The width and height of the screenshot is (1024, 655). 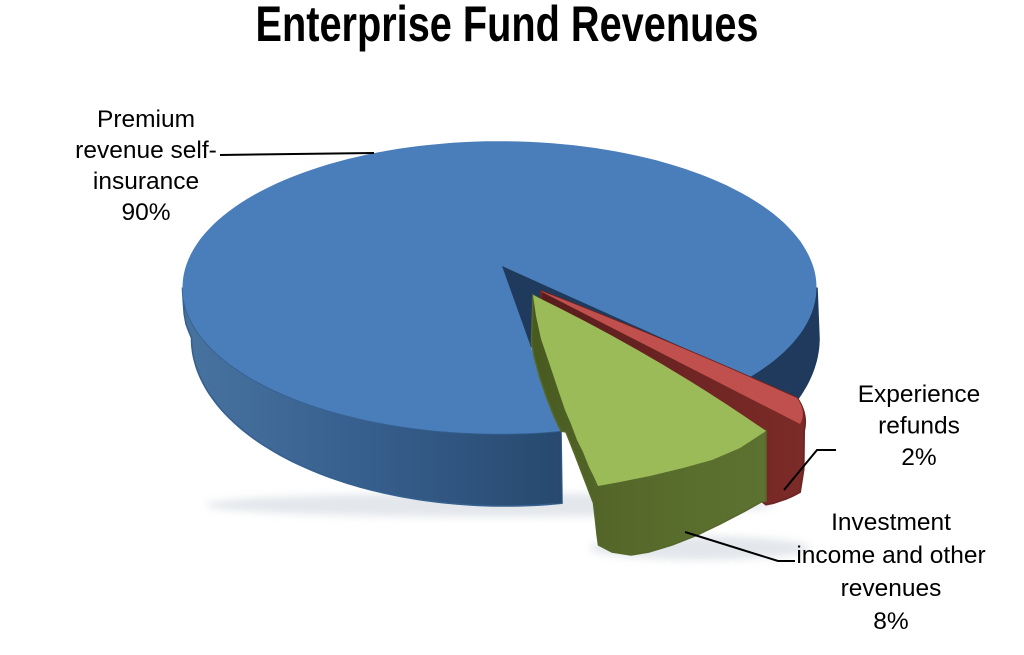 I want to click on svg-text: Premium, so click(x=146, y=119).